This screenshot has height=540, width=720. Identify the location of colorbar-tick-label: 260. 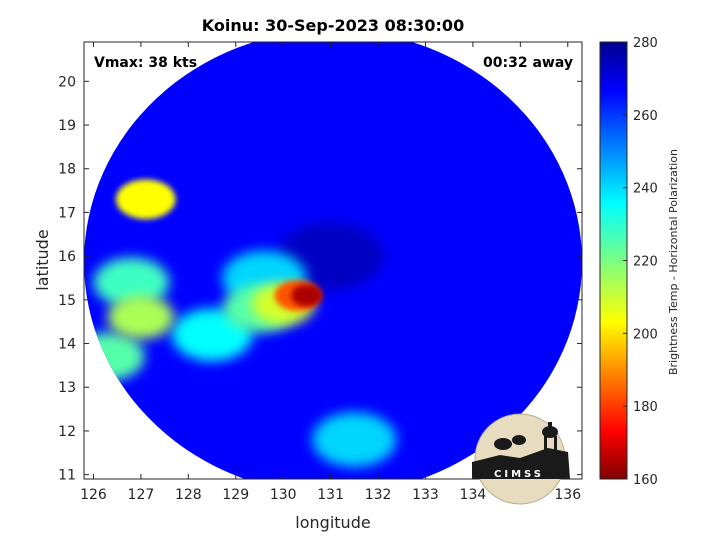
(645, 116).